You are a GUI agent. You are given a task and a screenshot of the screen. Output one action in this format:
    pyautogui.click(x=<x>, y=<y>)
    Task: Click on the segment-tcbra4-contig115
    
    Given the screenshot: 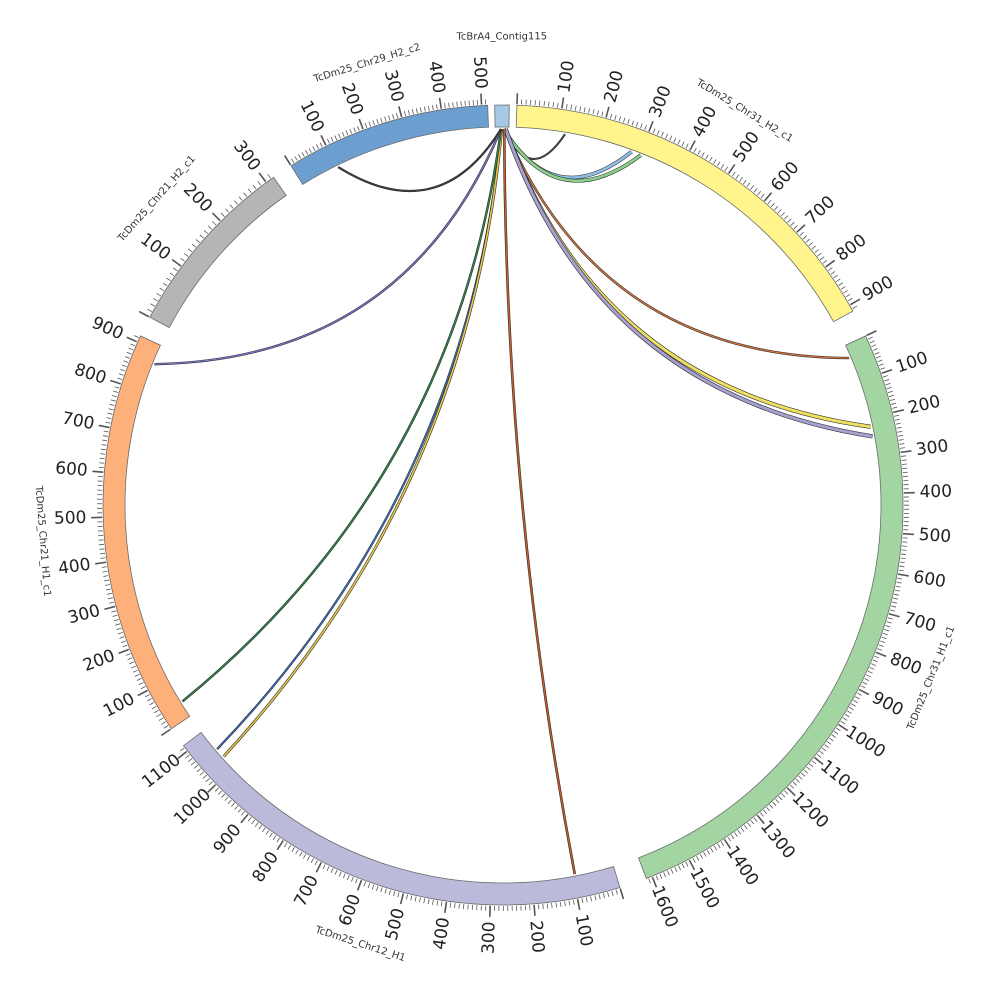 What is the action you would take?
    pyautogui.click(x=502, y=116)
    